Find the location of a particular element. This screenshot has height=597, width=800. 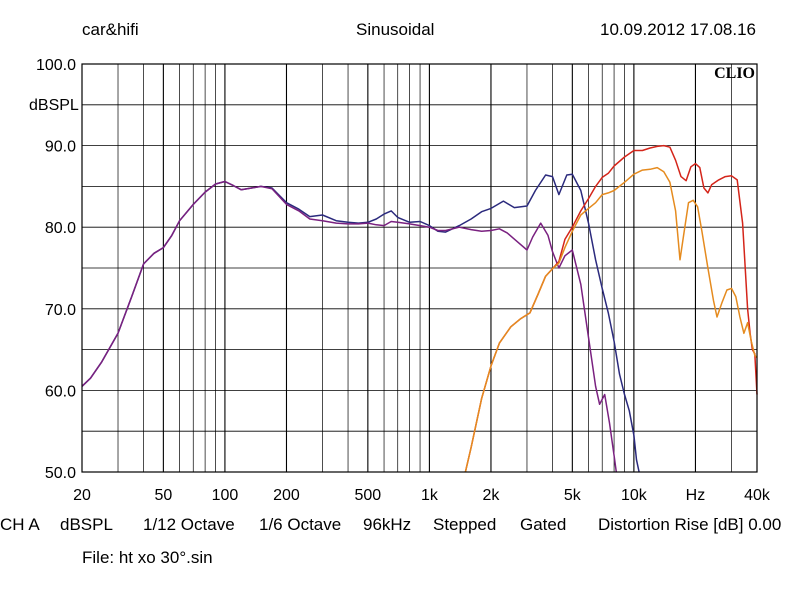

x-tick-label: Hz is located at coordinates (696, 495).